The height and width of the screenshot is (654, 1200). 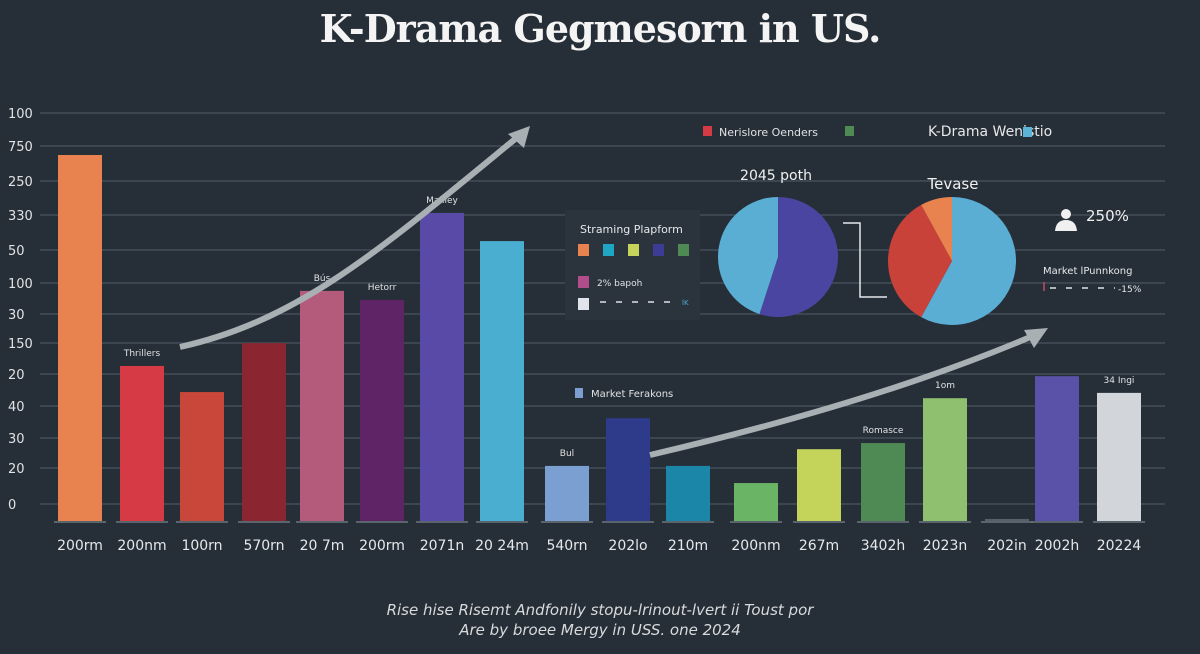 What do you see at coordinates (990, 132) in the screenshot?
I see `legend-label: K-Drama Wenistio` at bounding box center [990, 132].